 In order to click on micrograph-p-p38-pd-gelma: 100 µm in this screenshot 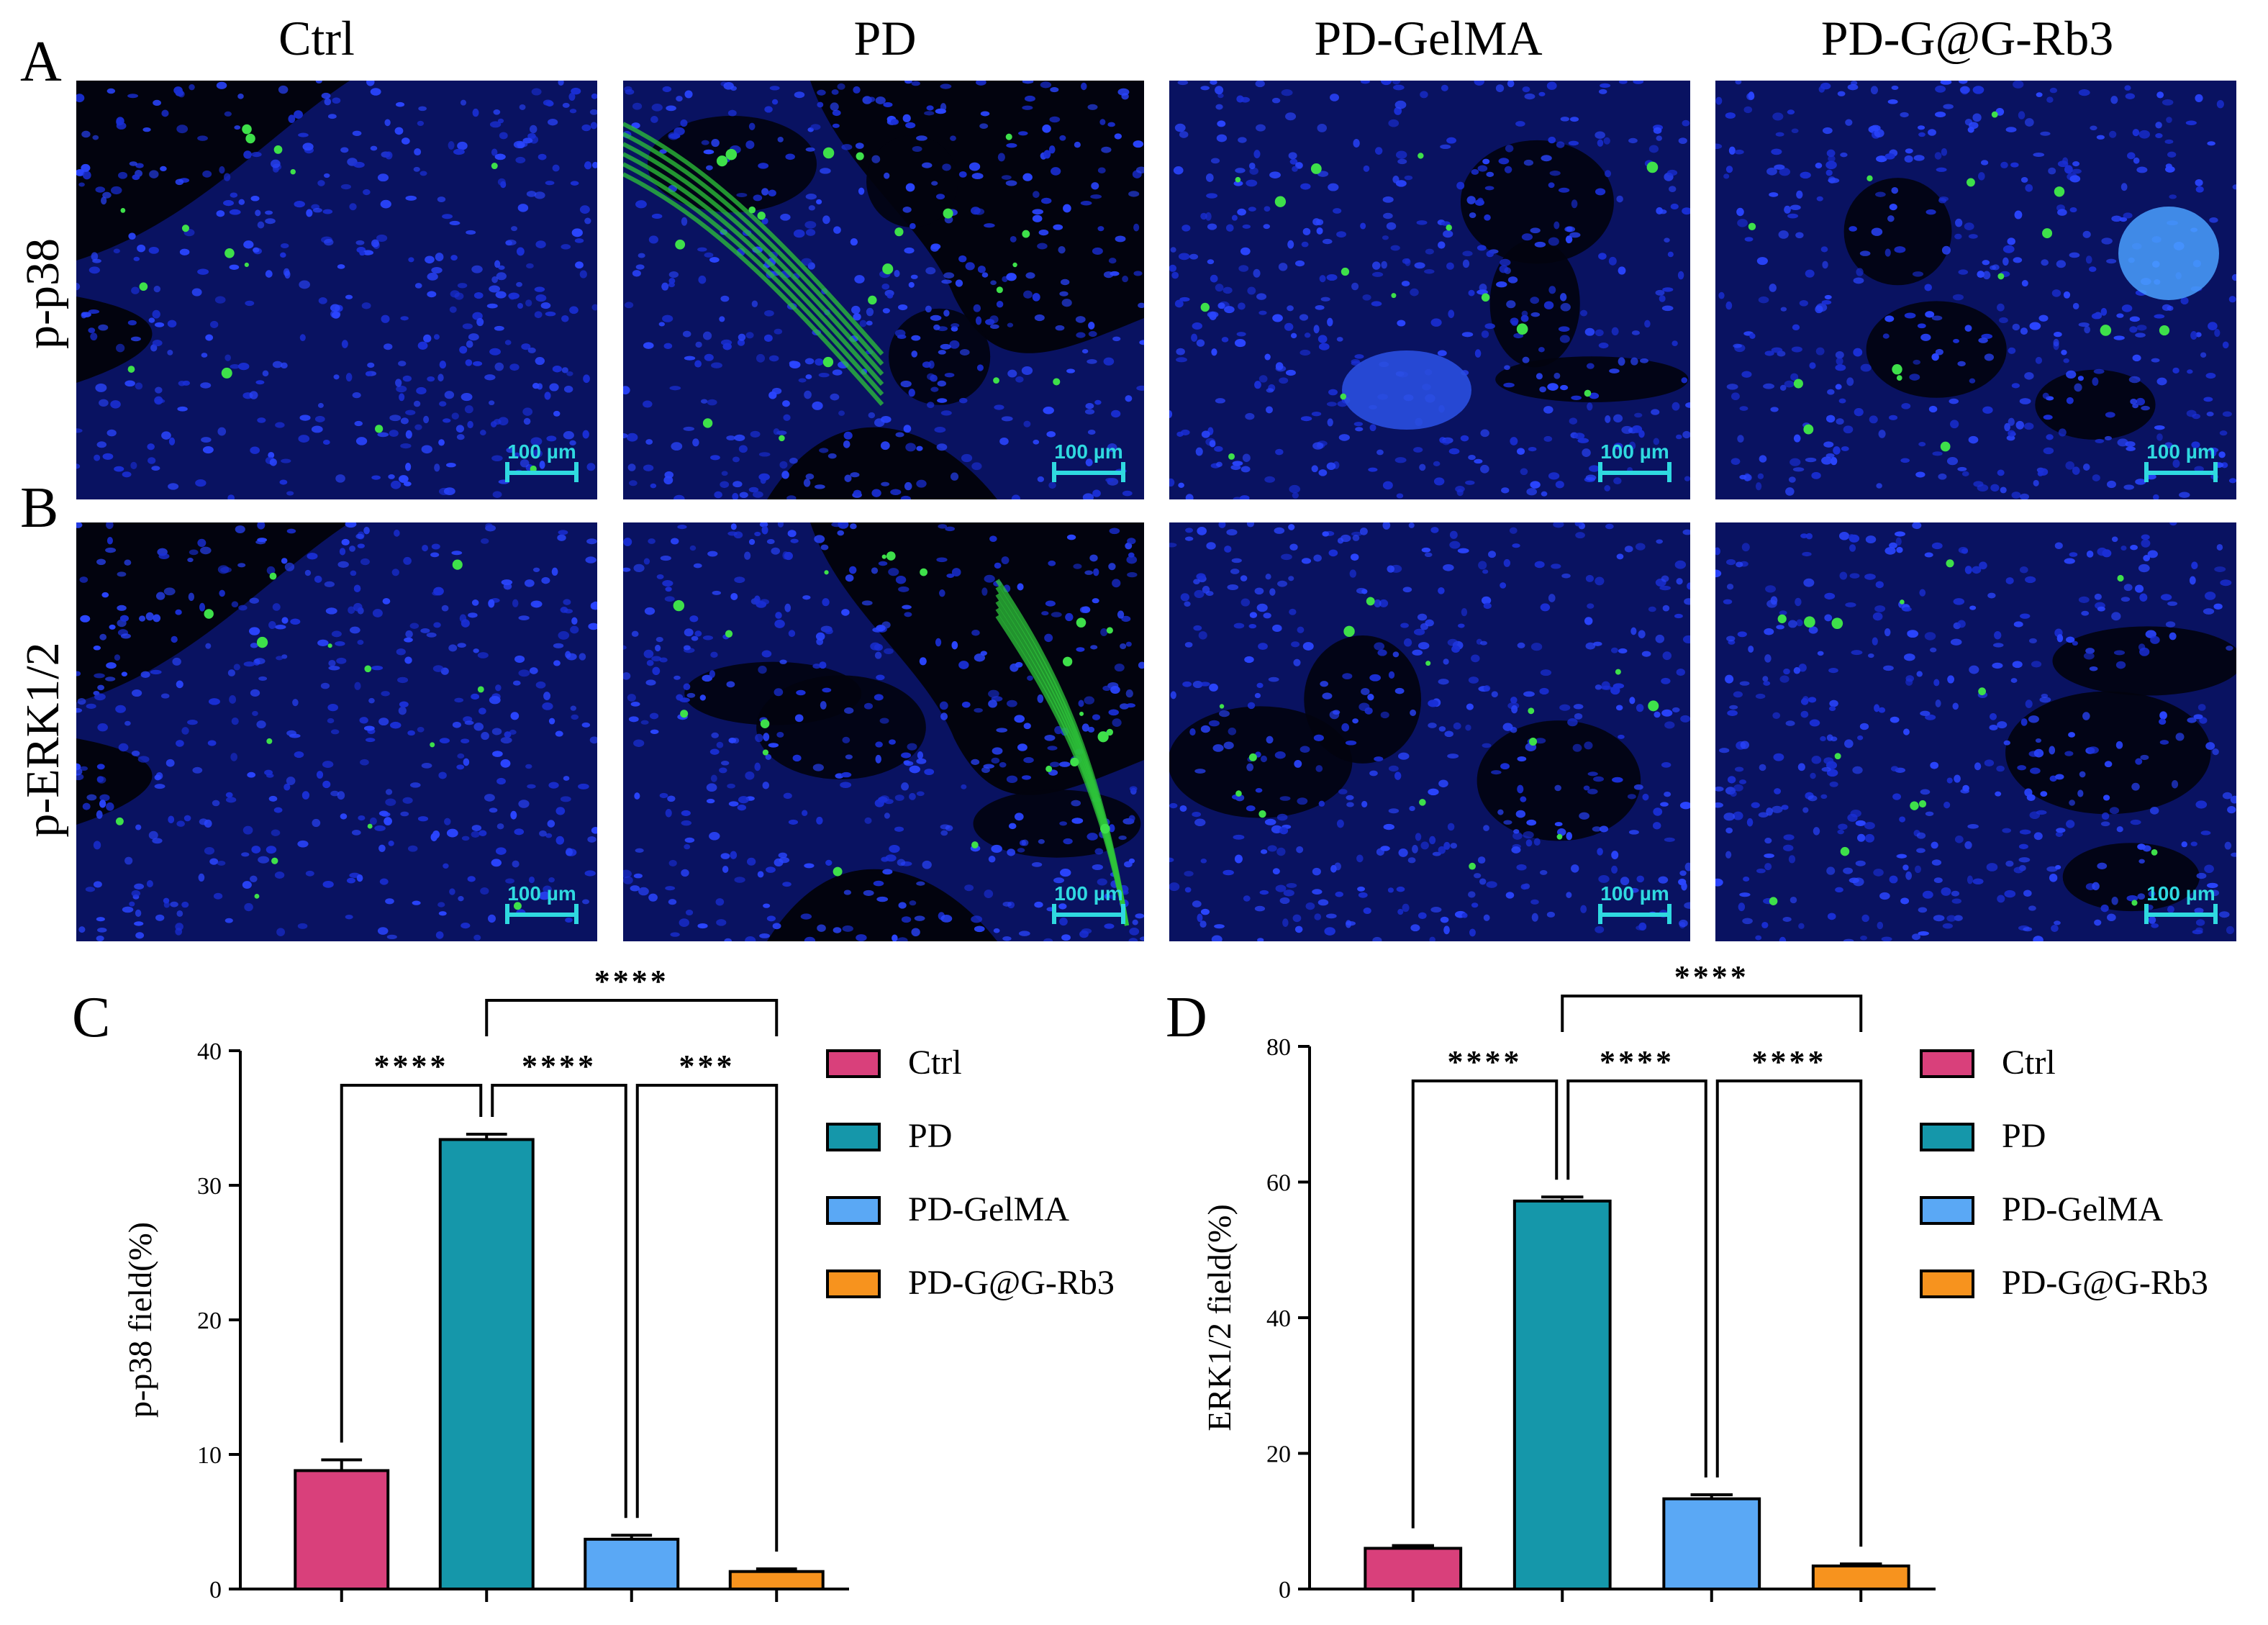, I will do `click(1429, 290)`.